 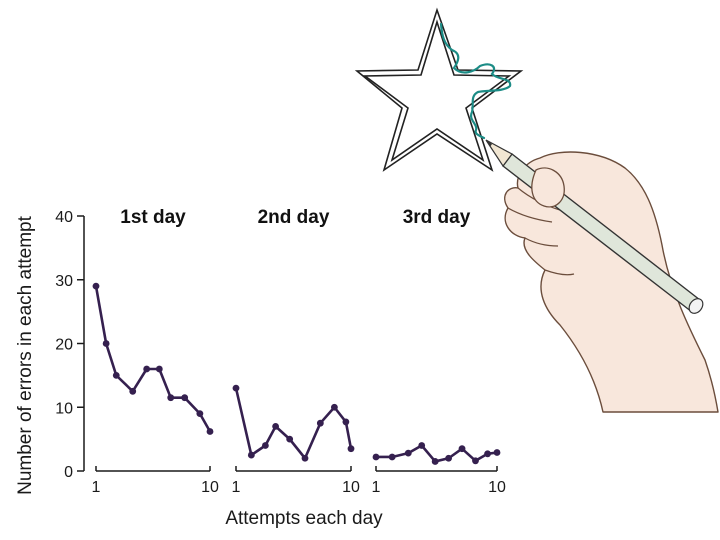 I want to click on hand-icon, so click(x=611, y=282).